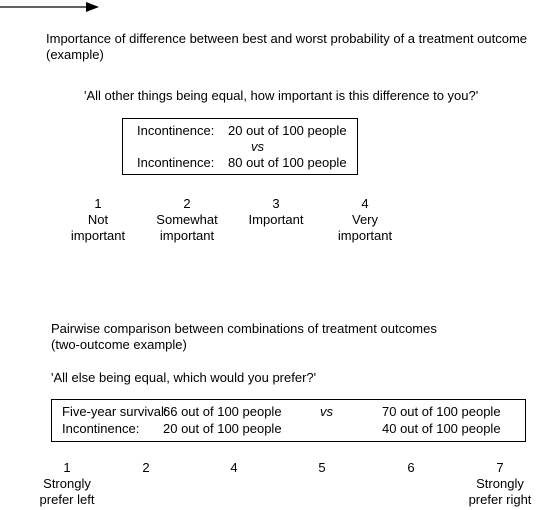 This screenshot has height=510, width=560. I want to click on preference-option-number: 4, so click(234, 467).